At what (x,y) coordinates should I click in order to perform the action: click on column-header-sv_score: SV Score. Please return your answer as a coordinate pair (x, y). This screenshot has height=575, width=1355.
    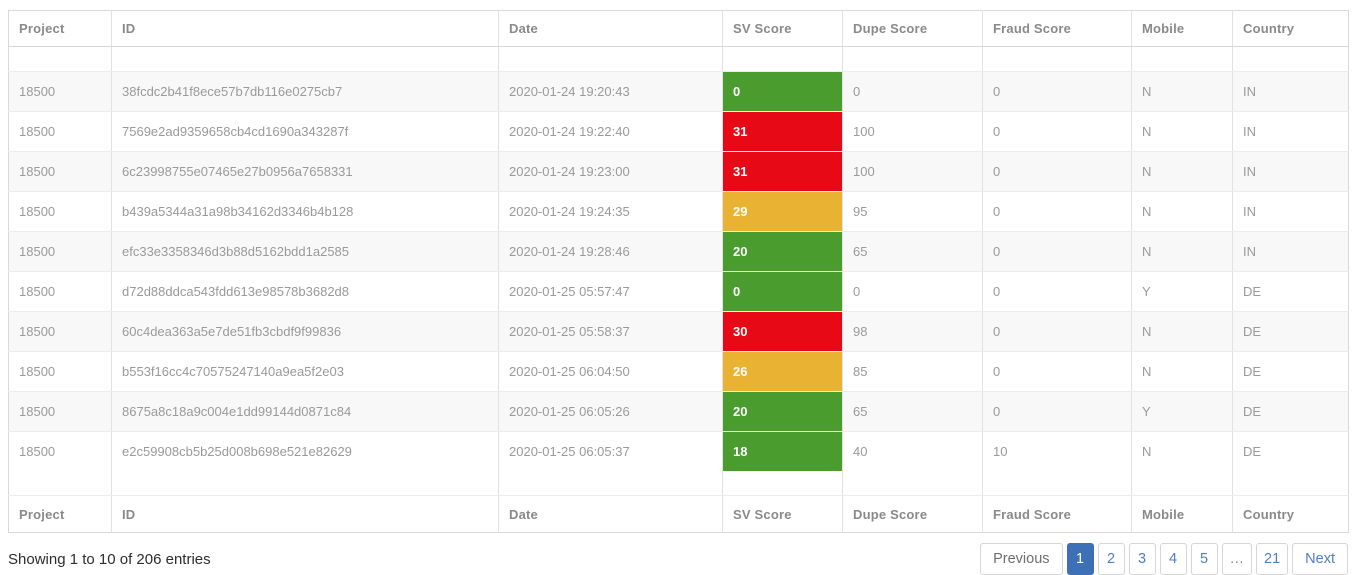
    Looking at the image, I should click on (782, 28).